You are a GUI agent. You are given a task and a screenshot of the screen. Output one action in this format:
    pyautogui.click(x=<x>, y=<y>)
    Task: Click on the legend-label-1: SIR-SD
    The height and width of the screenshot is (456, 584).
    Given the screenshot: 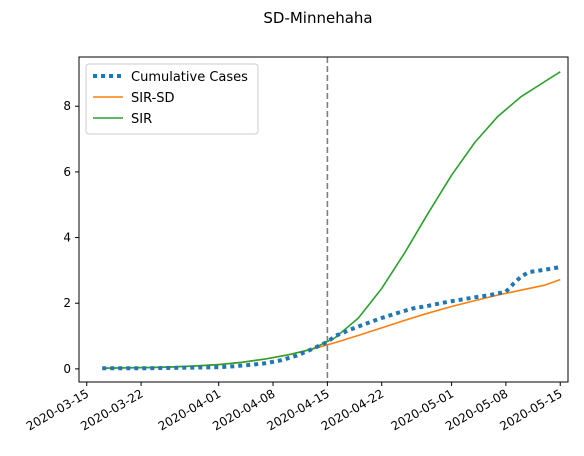 What is the action you would take?
    pyautogui.click(x=153, y=98)
    